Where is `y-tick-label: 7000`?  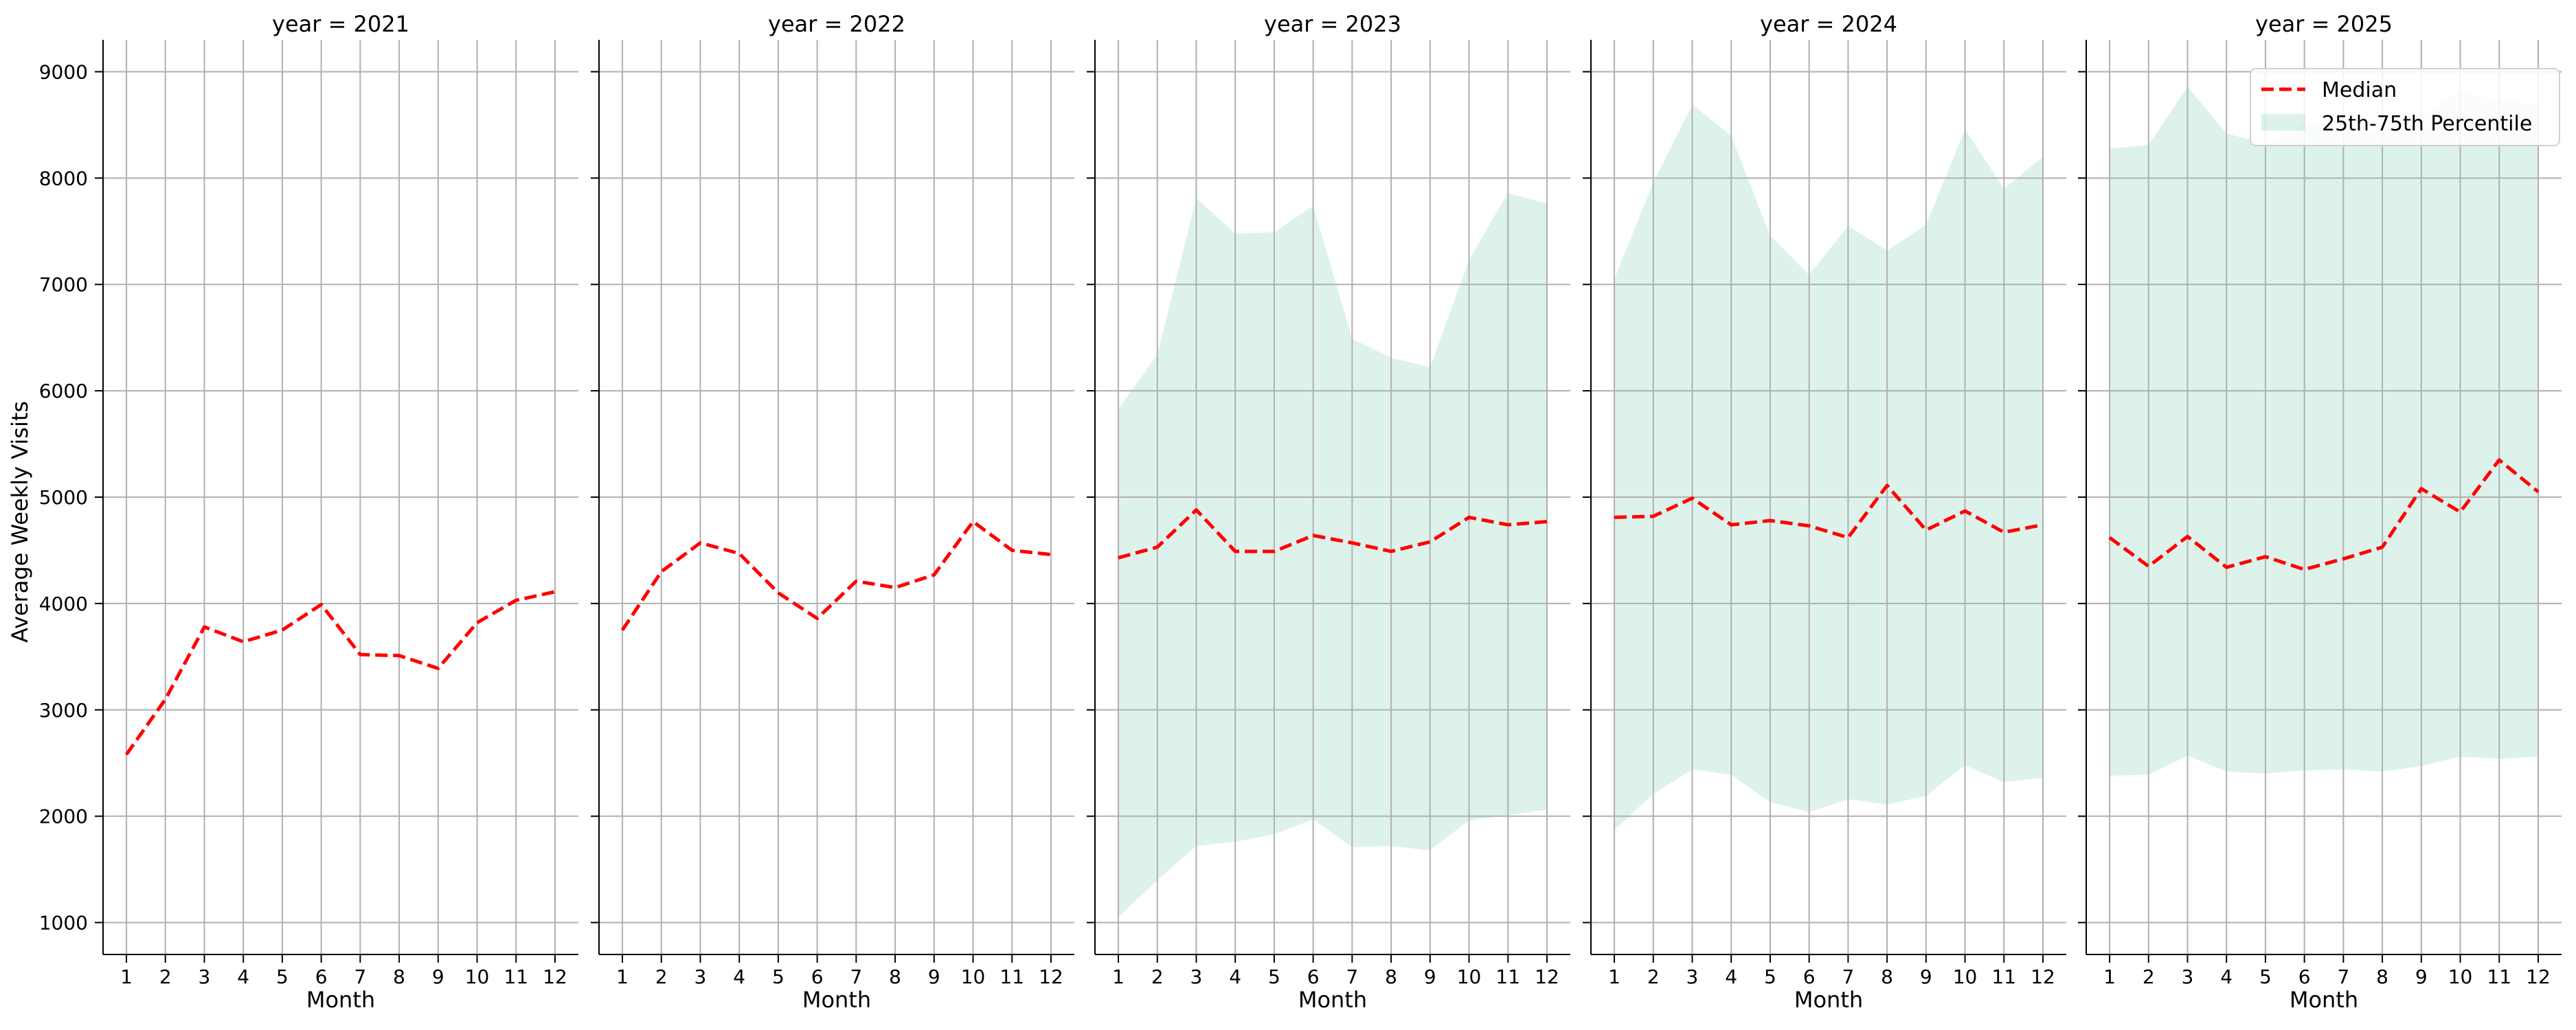 y-tick-label: 7000 is located at coordinates (63, 284).